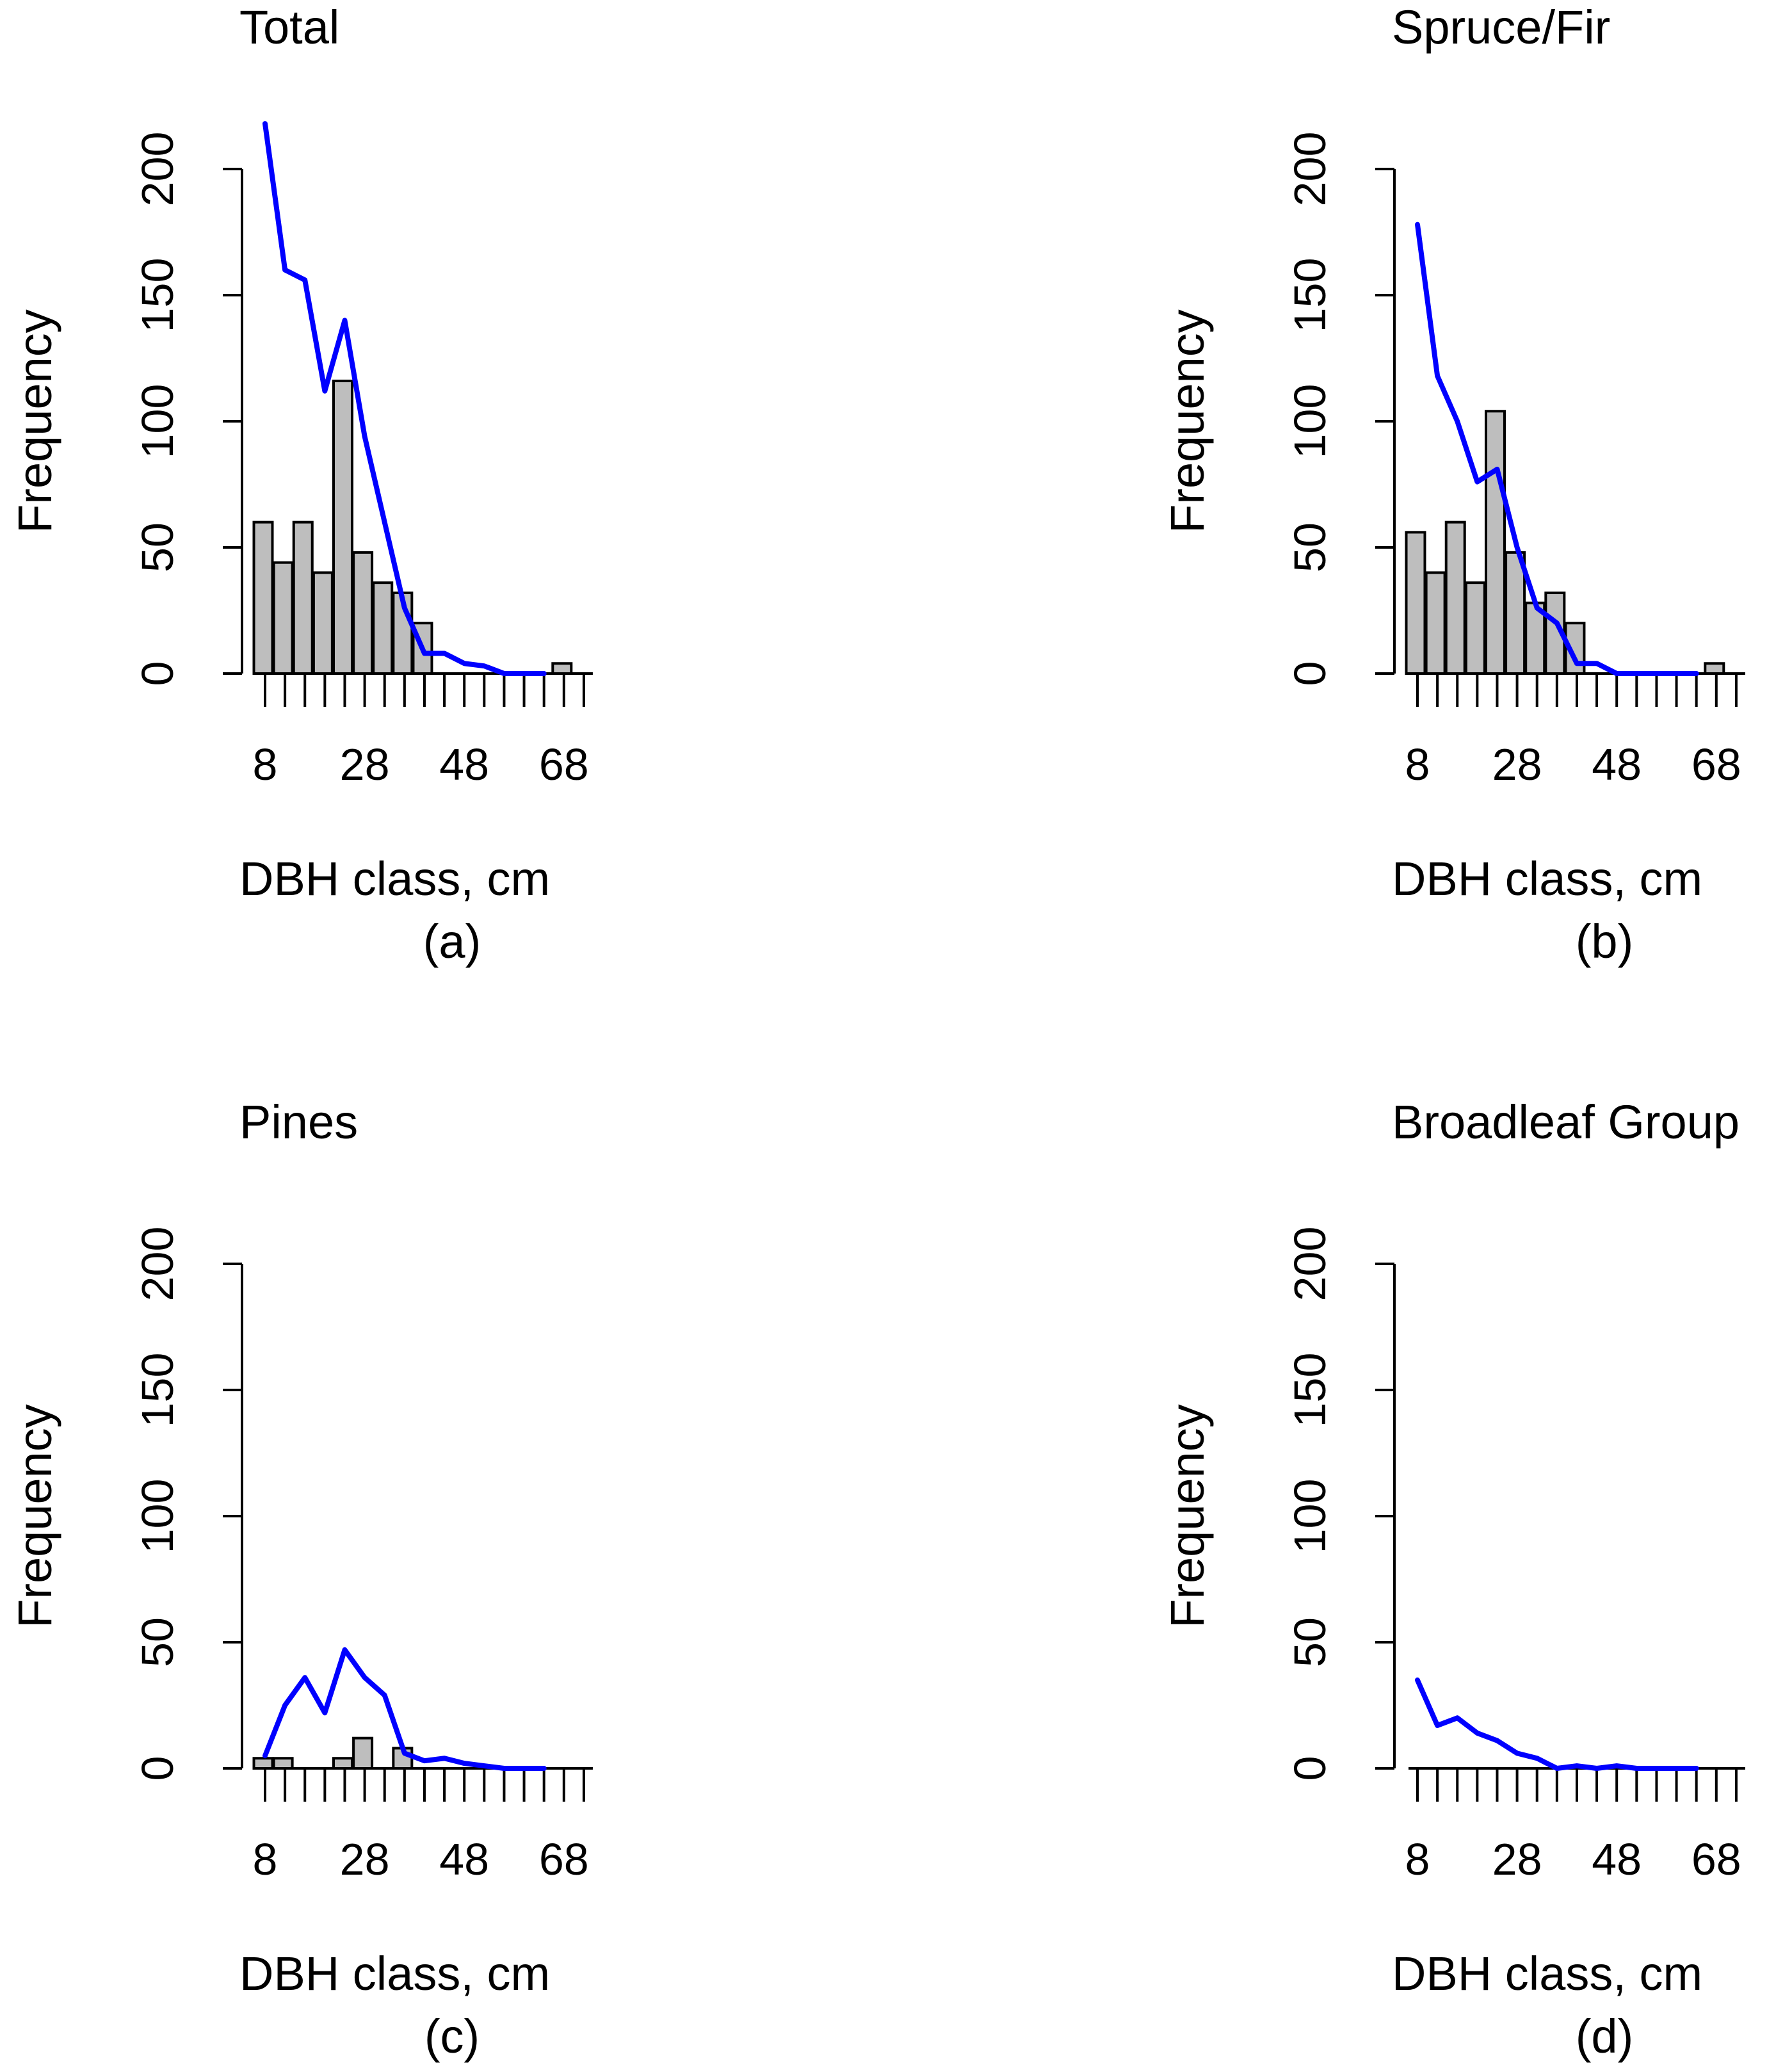 The height and width of the screenshot is (2068, 1792). What do you see at coordinates (298, 1122) in the screenshot?
I see `panel-title: Pines` at bounding box center [298, 1122].